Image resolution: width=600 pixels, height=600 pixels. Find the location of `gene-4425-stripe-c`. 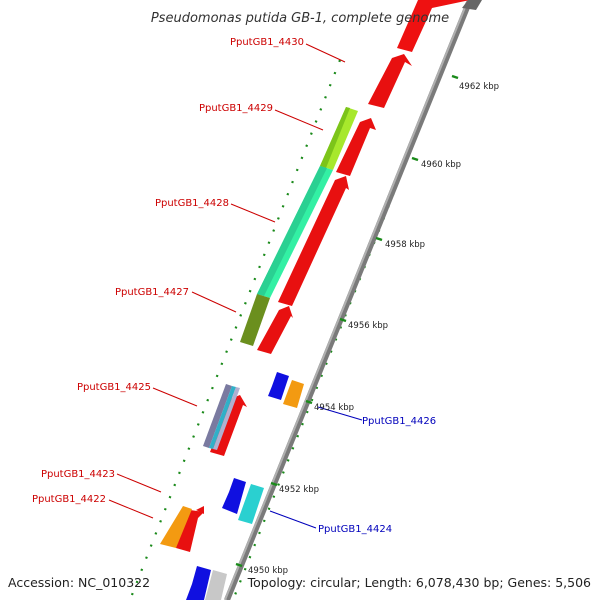

gene-4425-stripe-c is located at coordinates (226, 418).